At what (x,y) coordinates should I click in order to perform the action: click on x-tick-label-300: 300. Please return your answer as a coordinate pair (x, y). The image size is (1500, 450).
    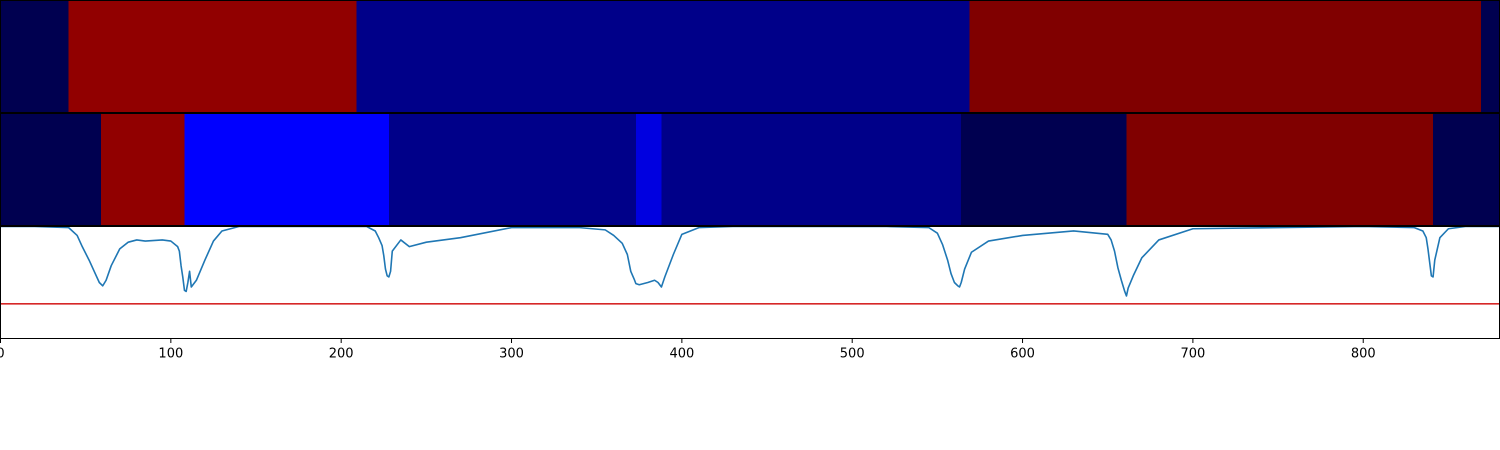
    Looking at the image, I should click on (511, 354).